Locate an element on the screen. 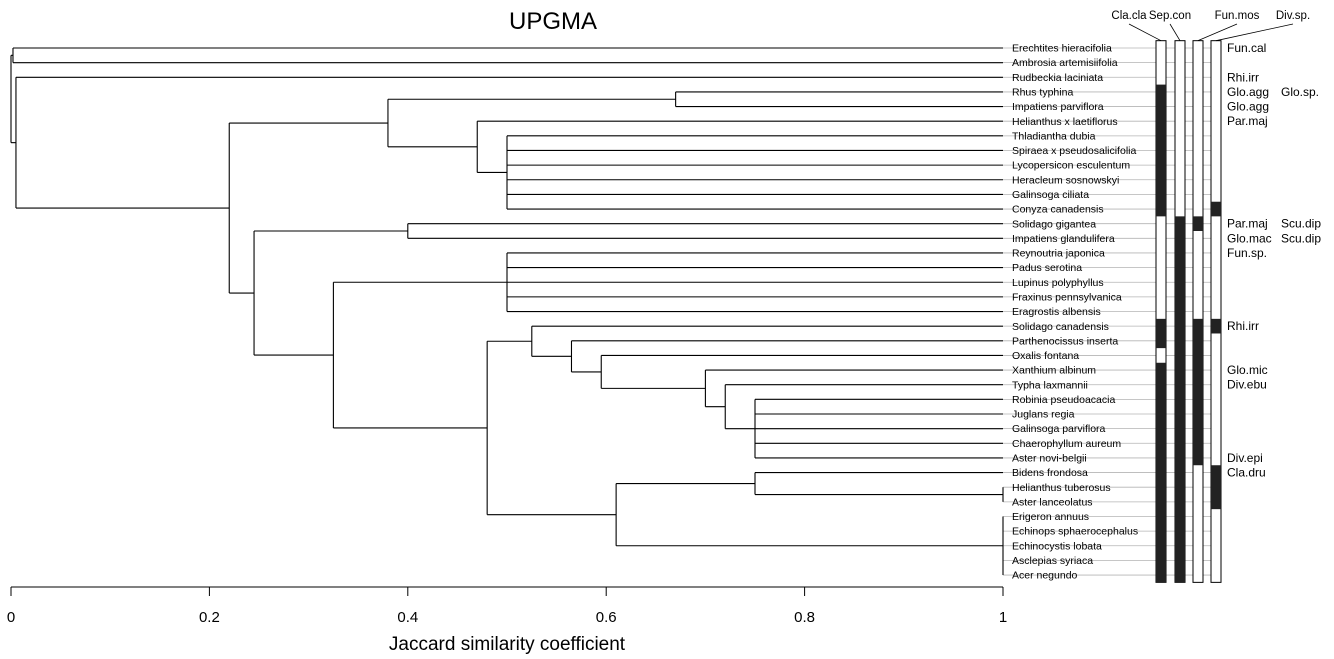 The width and height of the screenshot is (1334, 659). species-label: Asclepias syriaca is located at coordinates (1052, 561).